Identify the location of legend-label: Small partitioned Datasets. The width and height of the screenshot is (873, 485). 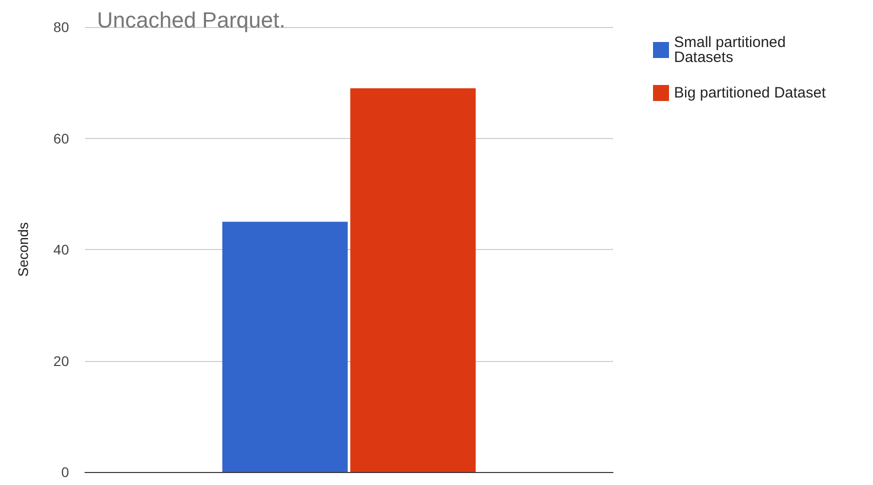
(732, 50).